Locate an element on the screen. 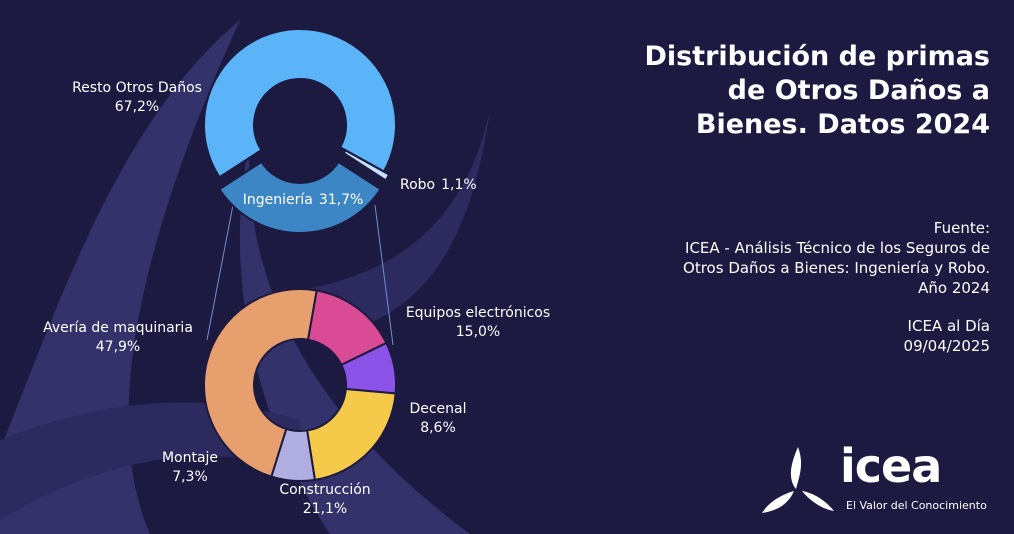  value-label: 67,2% is located at coordinates (137, 107).